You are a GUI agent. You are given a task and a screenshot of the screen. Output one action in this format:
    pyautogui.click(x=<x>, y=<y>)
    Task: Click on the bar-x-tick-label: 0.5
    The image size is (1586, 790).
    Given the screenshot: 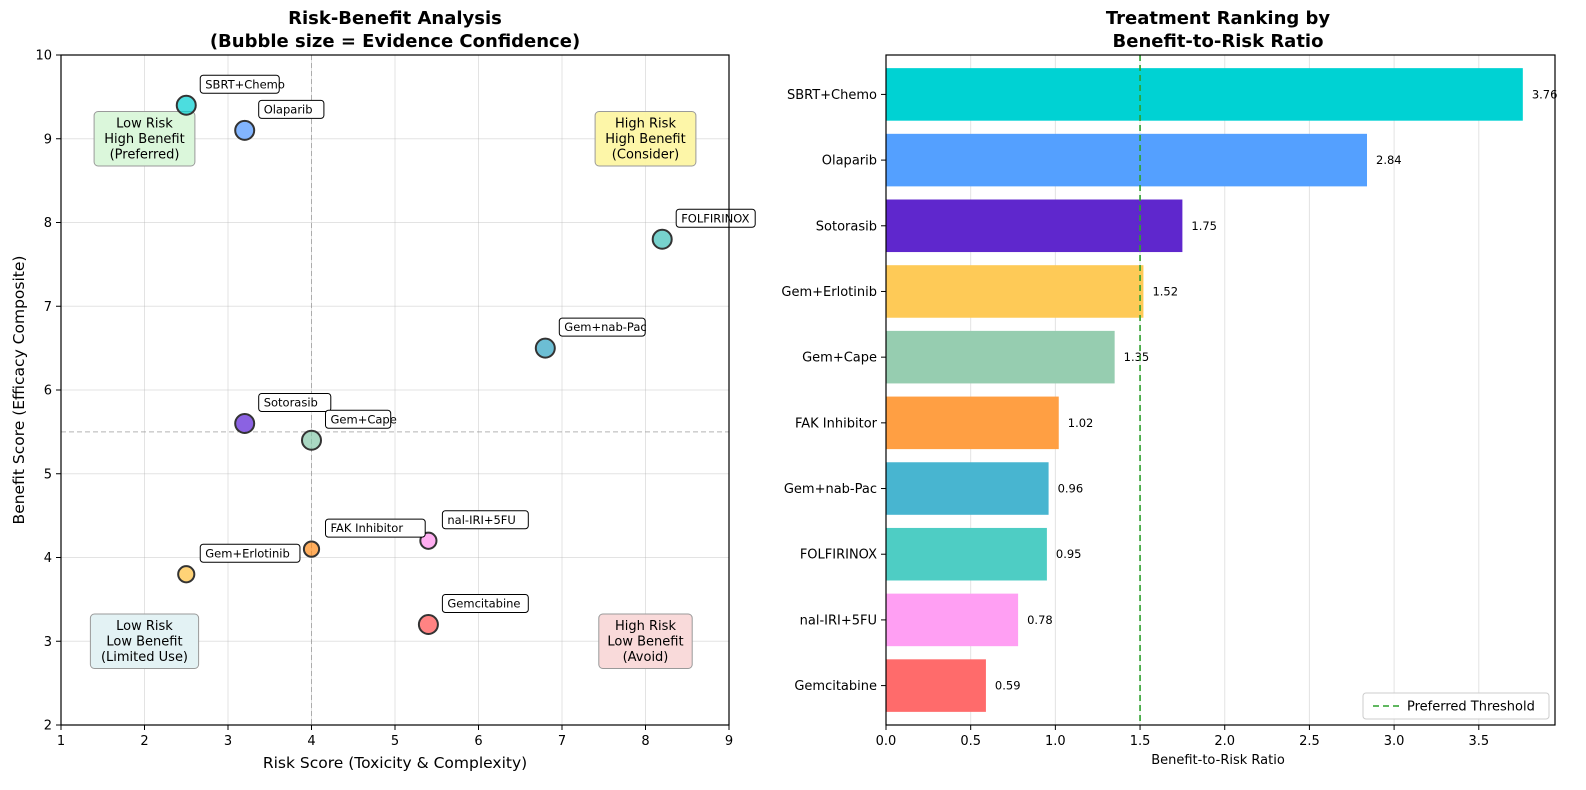 What is the action you would take?
    pyautogui.click(x=970, y=741)
    